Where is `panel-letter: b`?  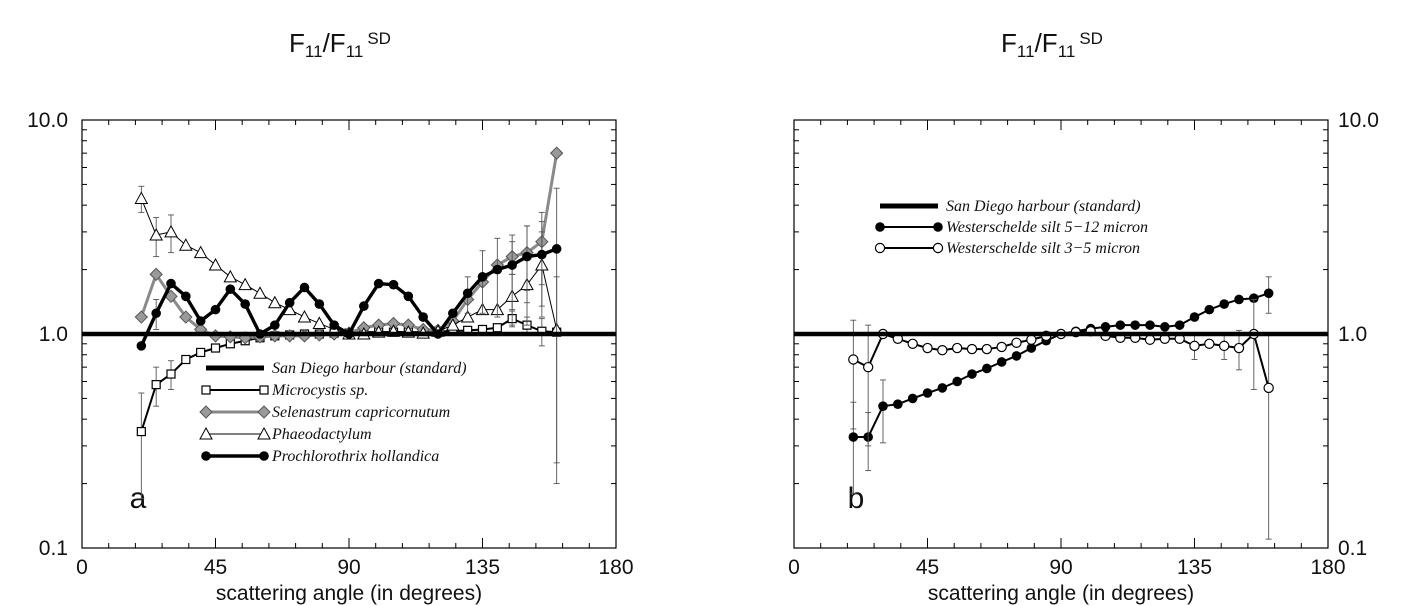 panel-letter: b is located at coordinates (856, 498).